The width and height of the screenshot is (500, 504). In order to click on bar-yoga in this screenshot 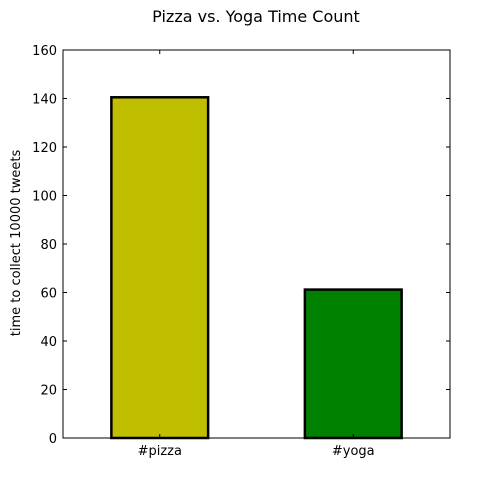, I will do `click(353, 364)`.